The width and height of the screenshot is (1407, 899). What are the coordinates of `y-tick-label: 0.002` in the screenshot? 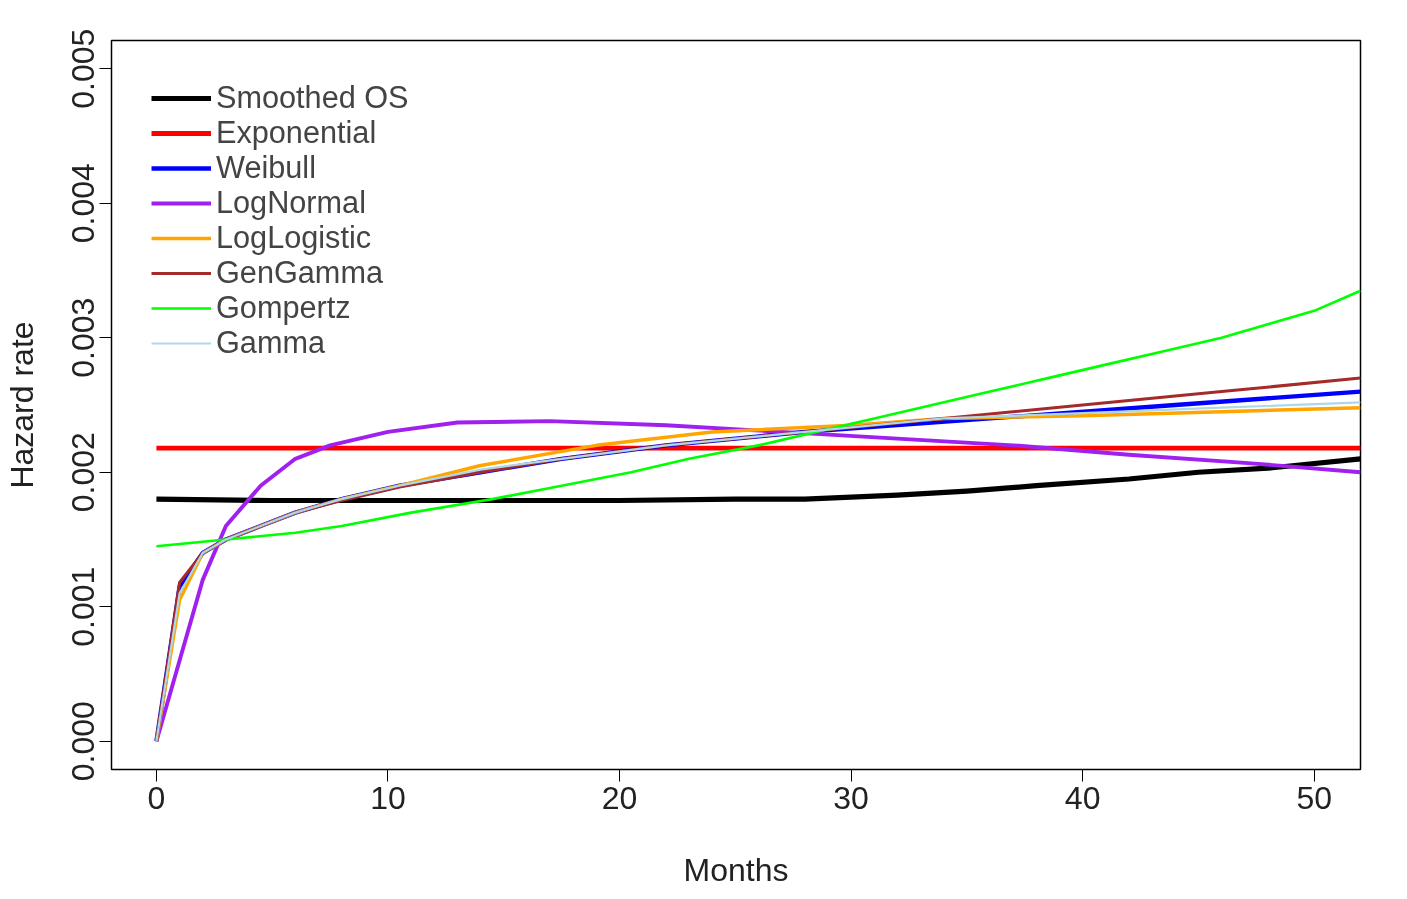 It's located at (83, 472).